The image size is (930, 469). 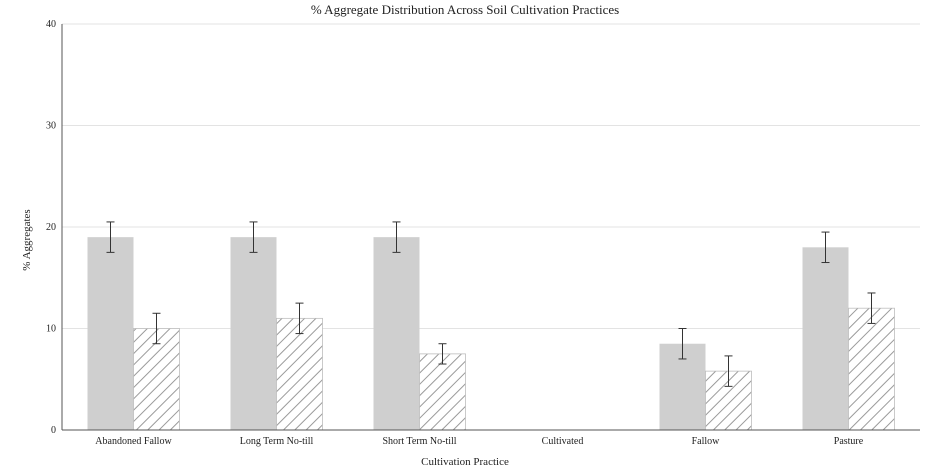 What do you see at coordinates (51, 227) in the screenshot?
I see `y-tick-label-2: 20` at bounding box center [51, 227].